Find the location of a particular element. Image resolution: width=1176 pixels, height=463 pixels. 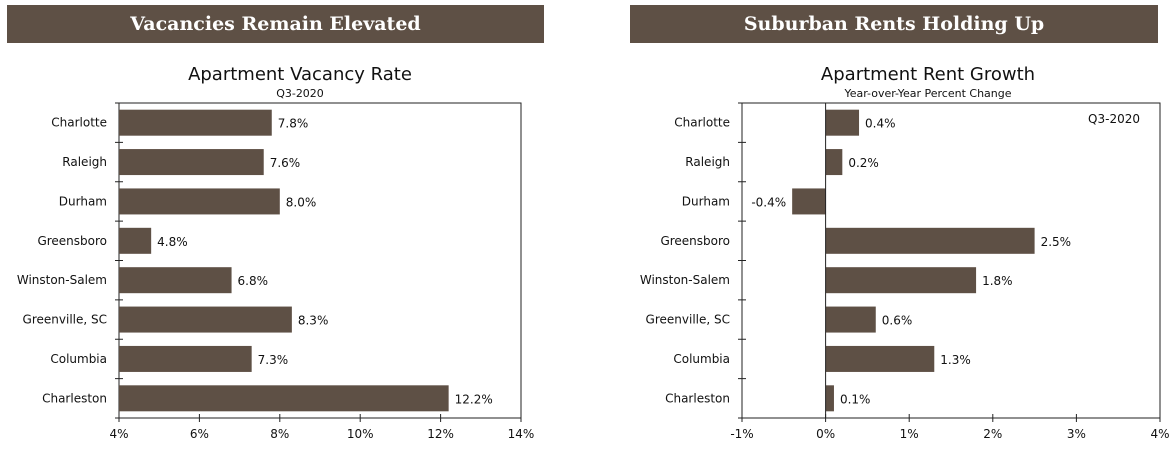

x-tick-label: 6% is located at coordinates (199, 434).